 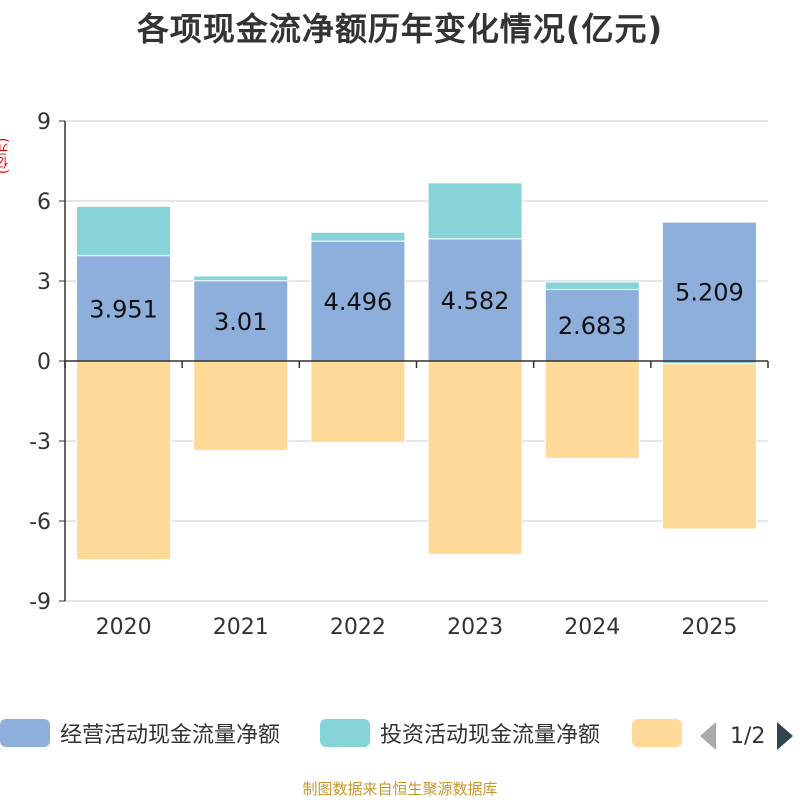 I want to click on y-tick-label: -9, so click(x=40, y=602).